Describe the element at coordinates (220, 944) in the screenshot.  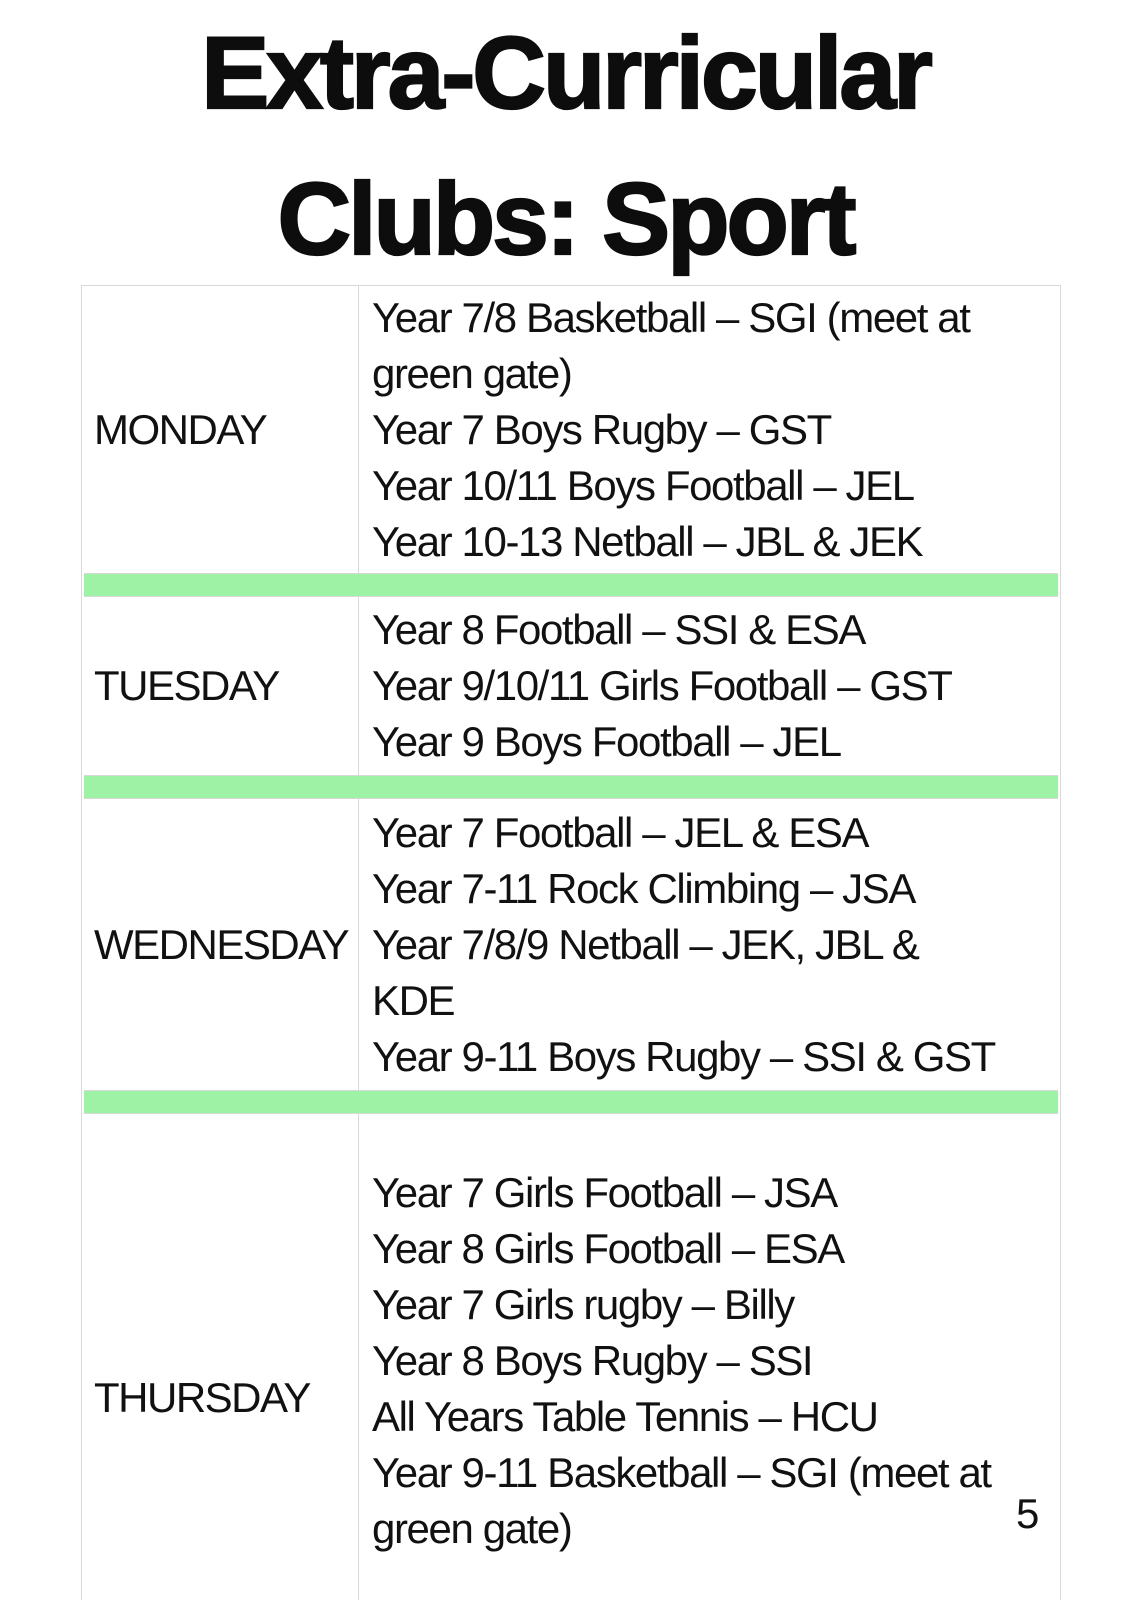
I see `day-cell-wednesday: WEDNESDAY` at that location.